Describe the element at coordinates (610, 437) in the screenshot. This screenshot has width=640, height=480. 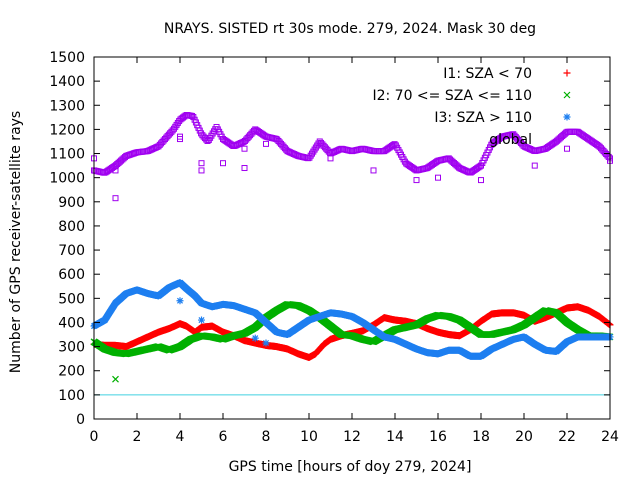
I see `x-tick-label: 24` at that location.